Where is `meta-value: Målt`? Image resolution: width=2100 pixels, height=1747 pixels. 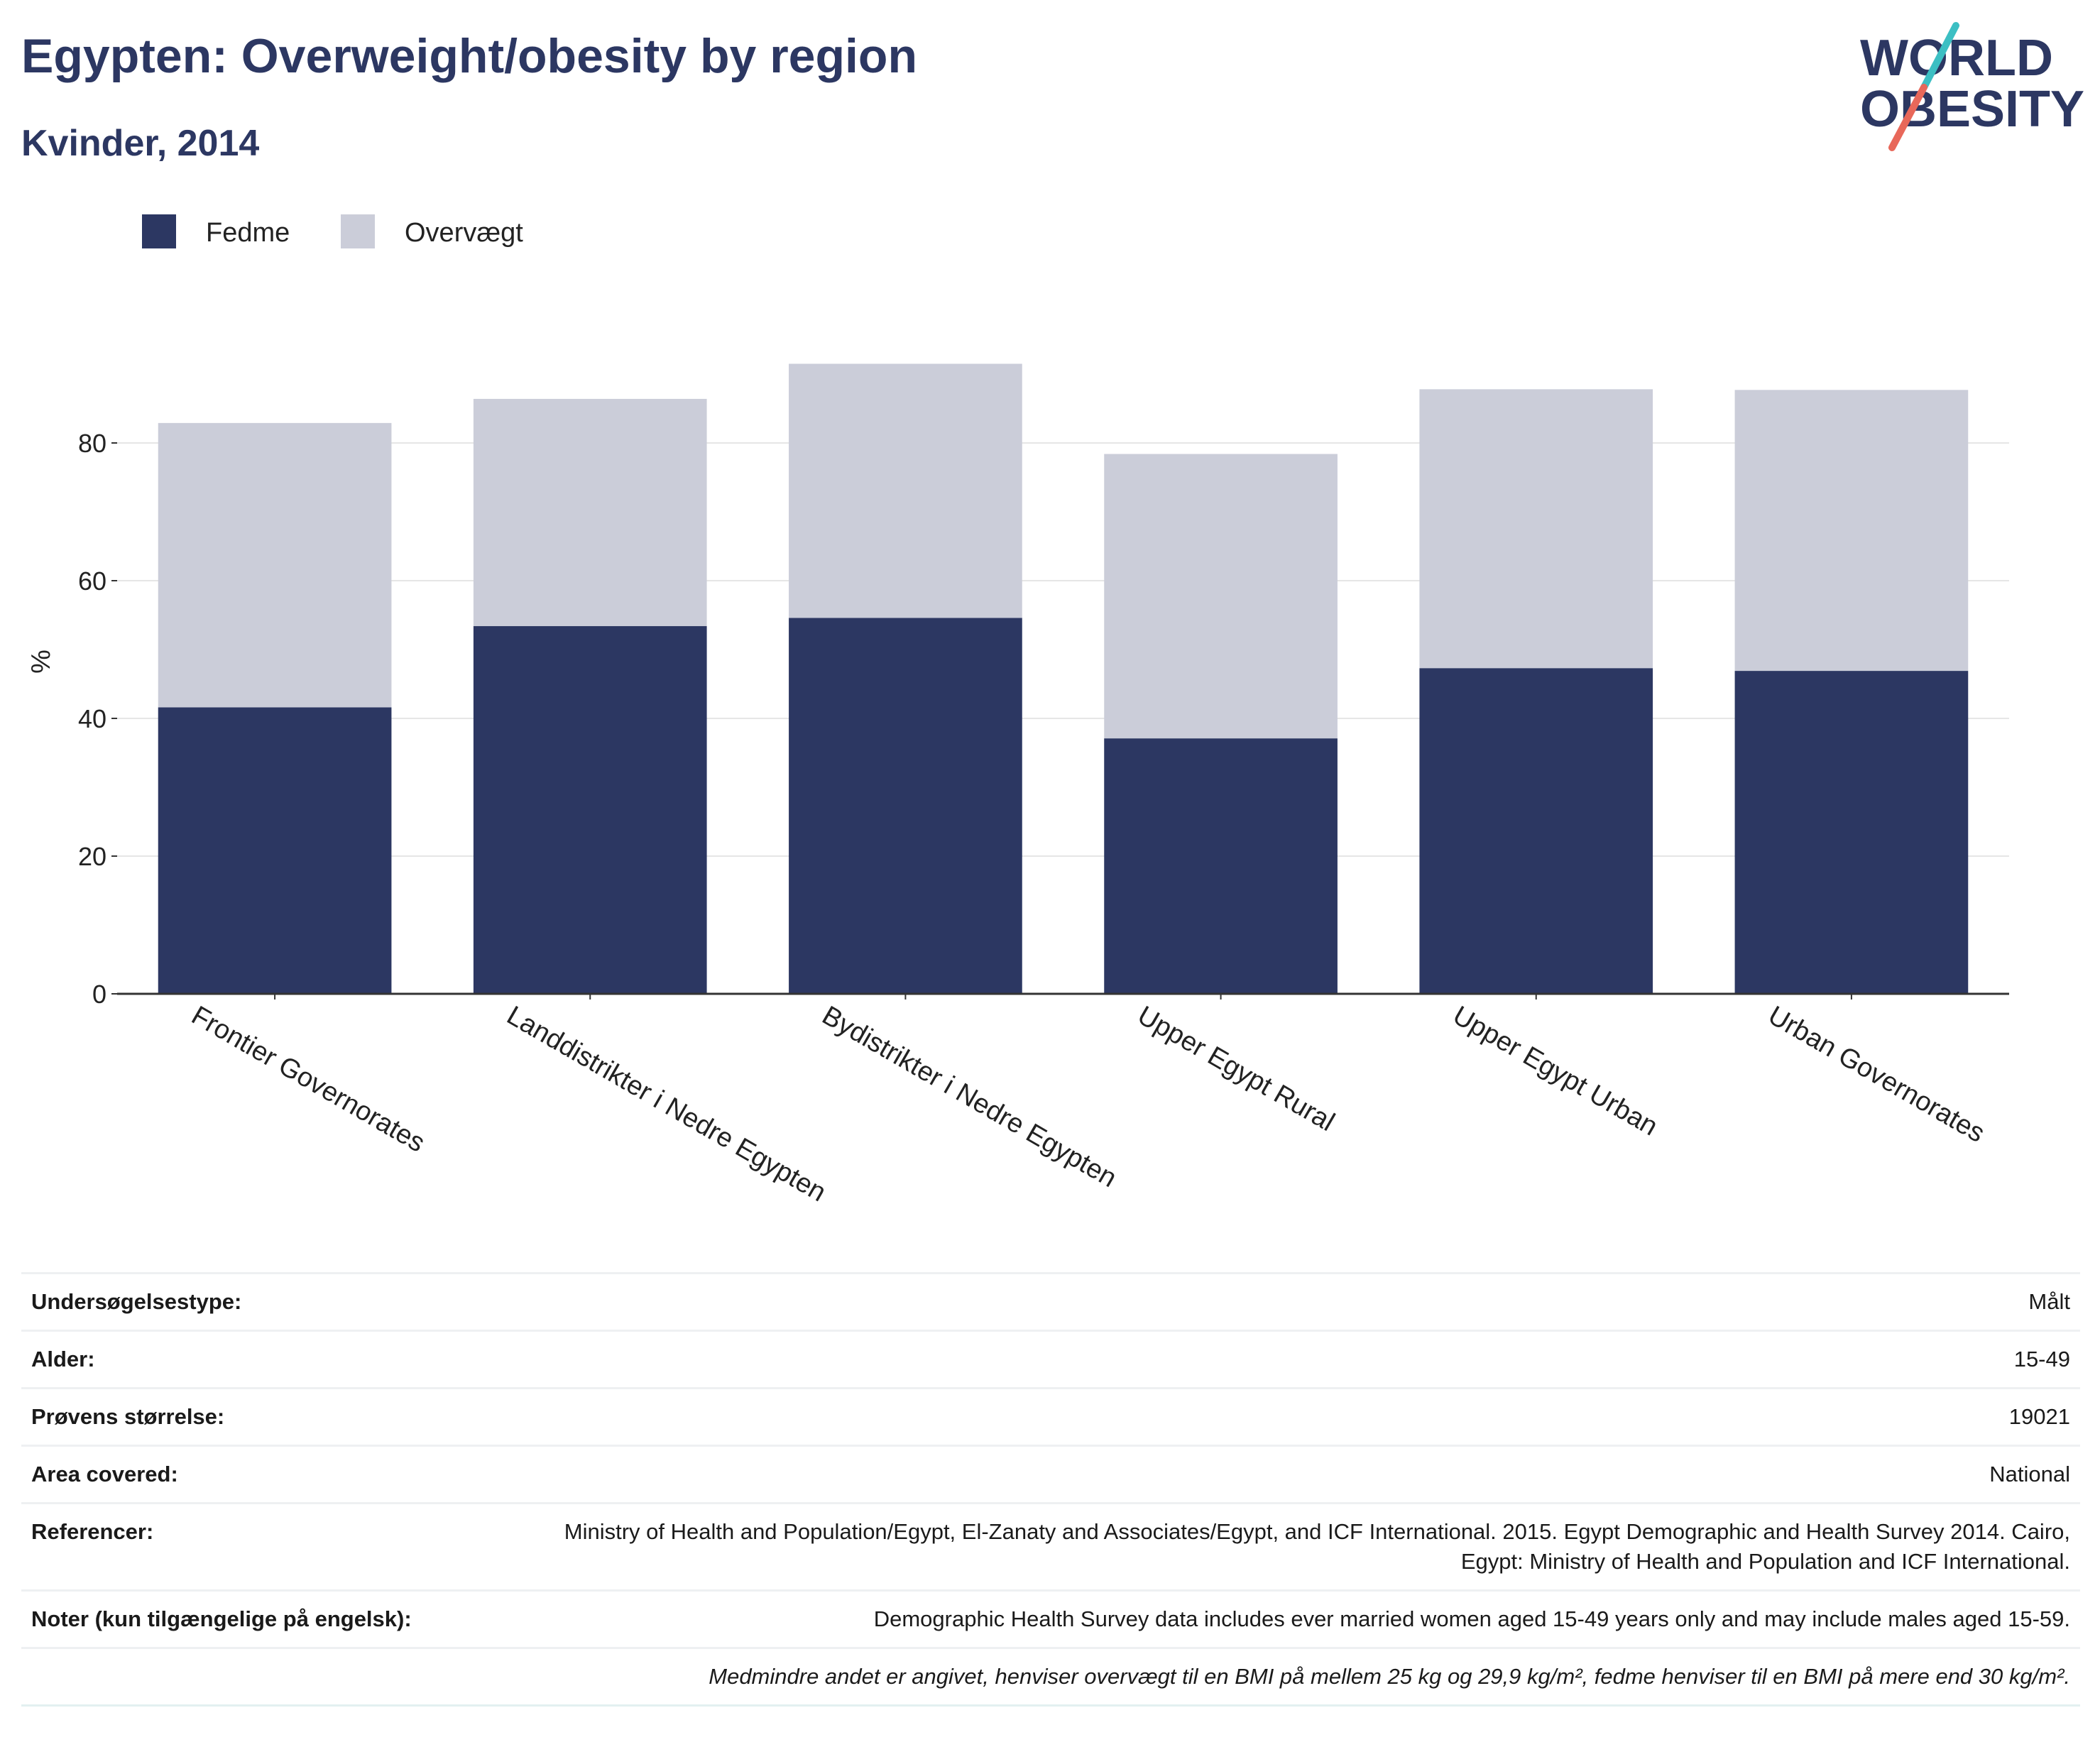
meta-value: Målt is located at coordinates (1316, 1301).